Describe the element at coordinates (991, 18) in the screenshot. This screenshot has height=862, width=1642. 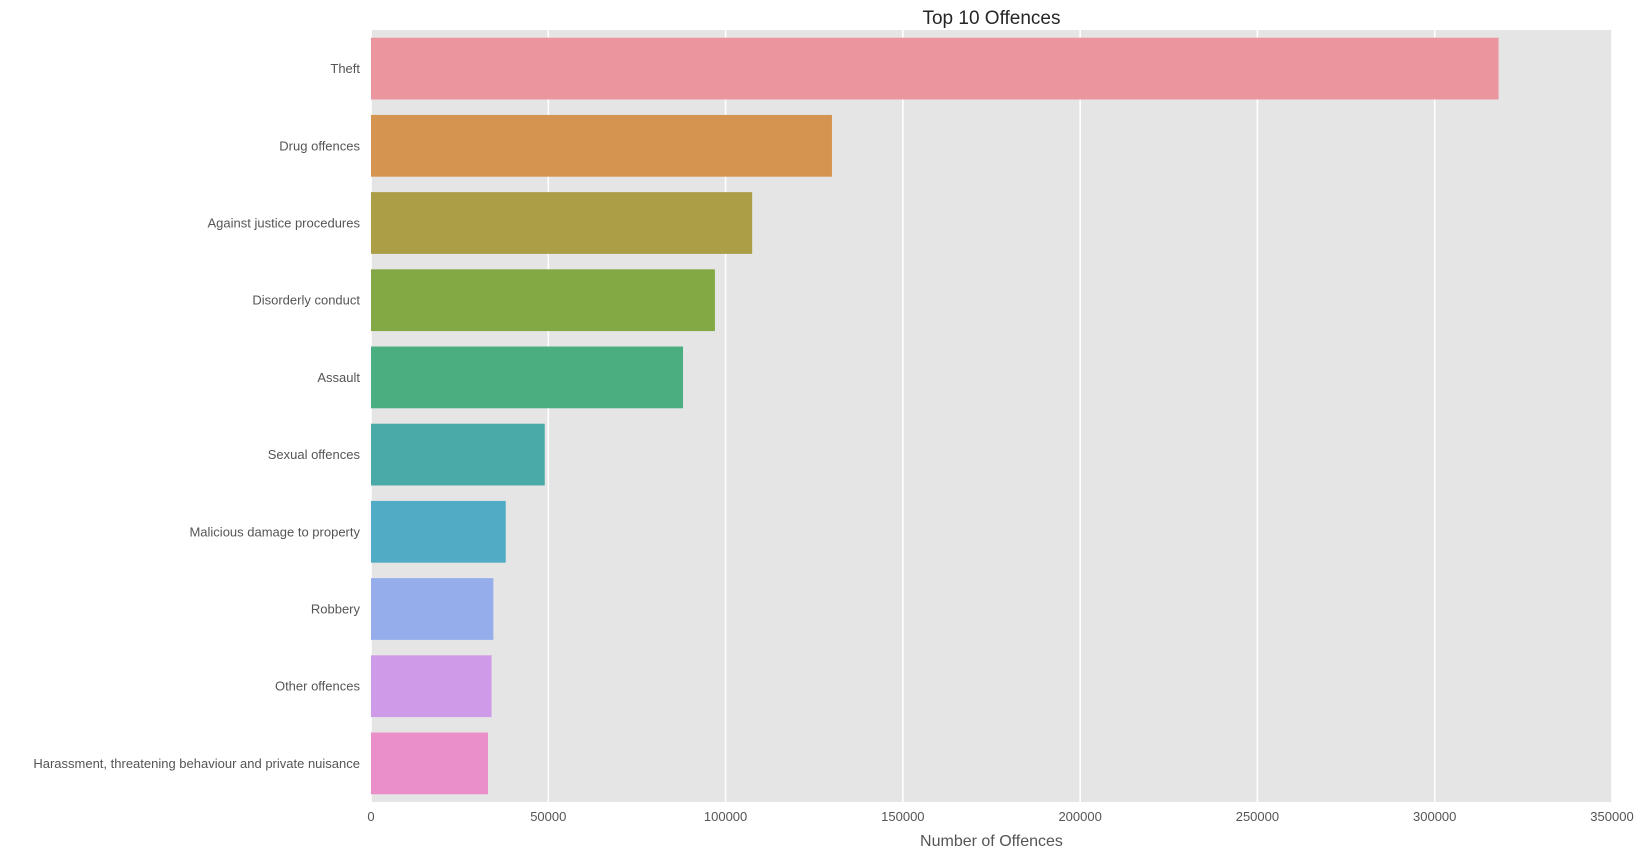
I see `chart-title: Top 10 Offences` at that location.